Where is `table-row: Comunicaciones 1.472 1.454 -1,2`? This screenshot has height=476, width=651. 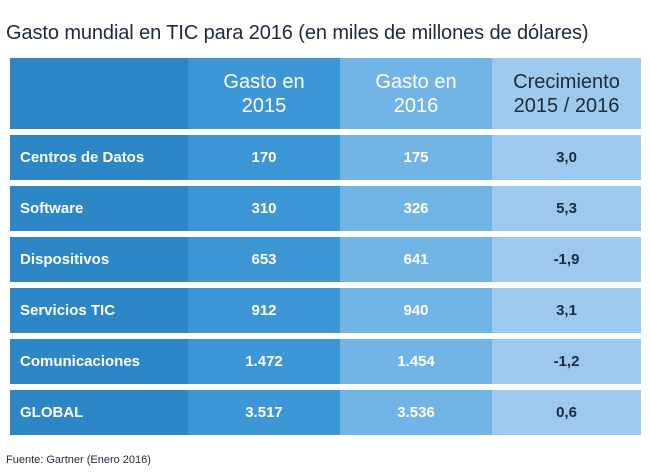
table-row: Comunicaciones 1.472 1.454 -1,2 is located at coordinates (325, 364).